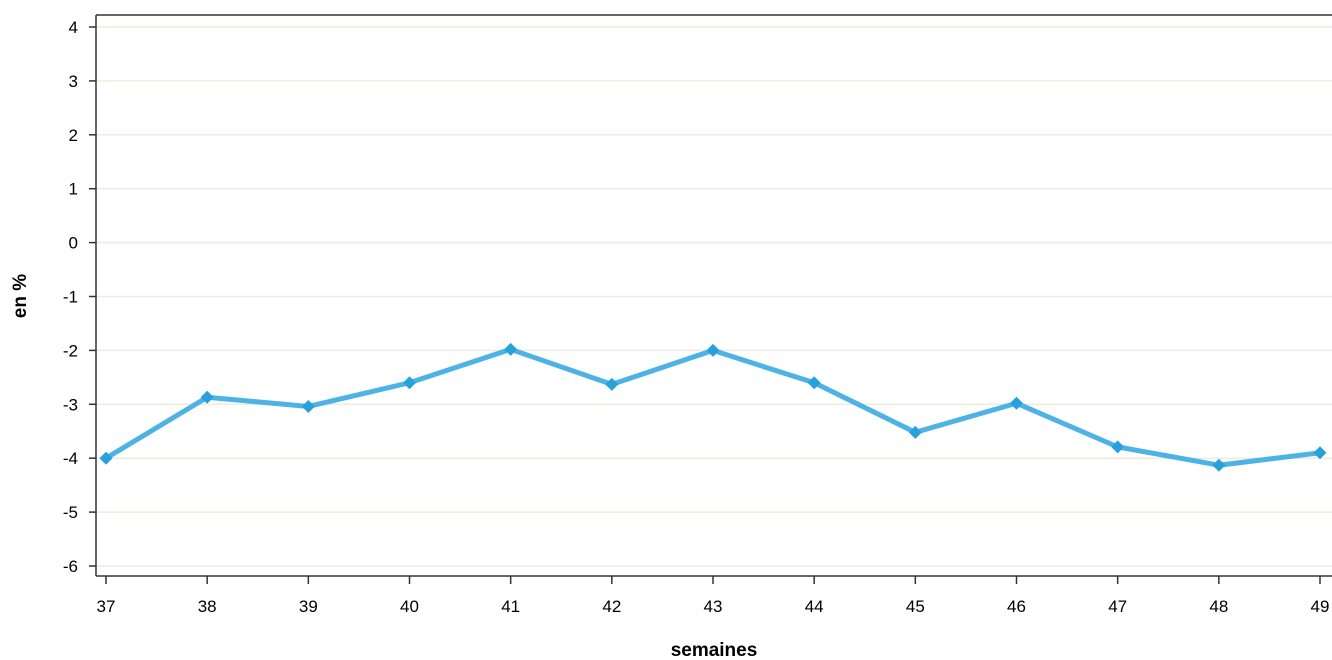 The width and height of the screenshot is (1332, 660). What do you see at coordinates (70, 458) in the screenshot?
I see `y-tick-label: -4` at bounding box center [70, 458].